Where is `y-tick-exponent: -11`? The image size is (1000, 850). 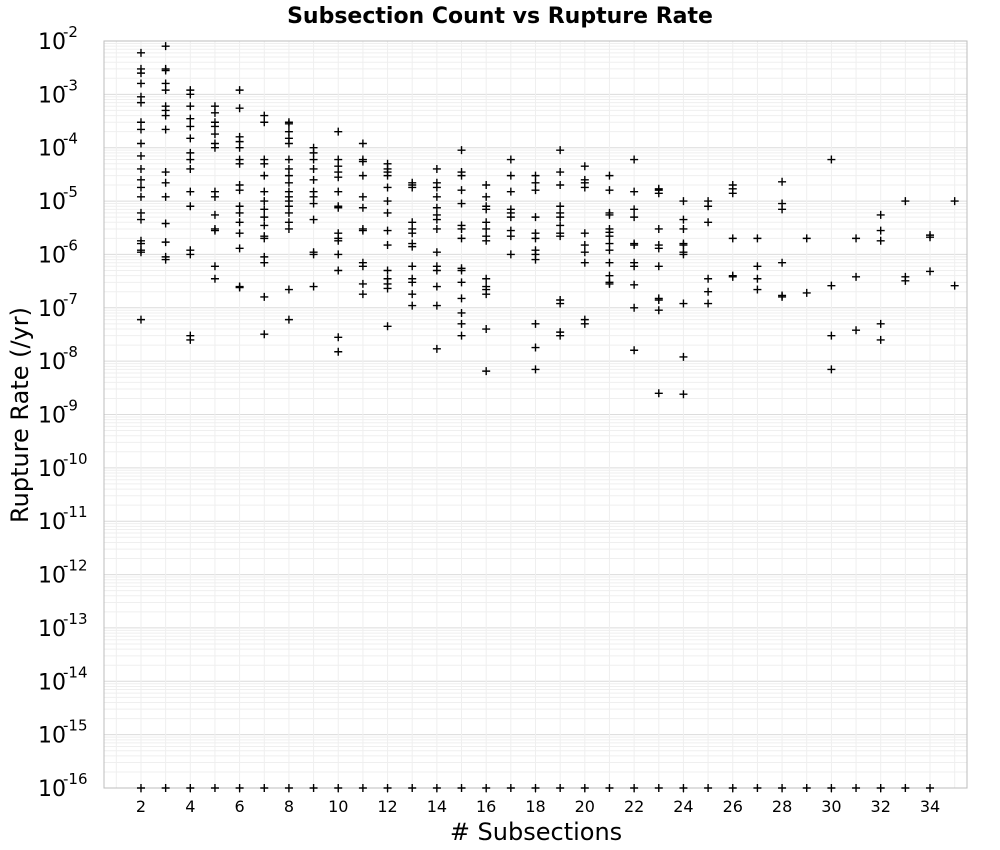
y-tick-exponent: -11 is located at coordinates (75, 512).